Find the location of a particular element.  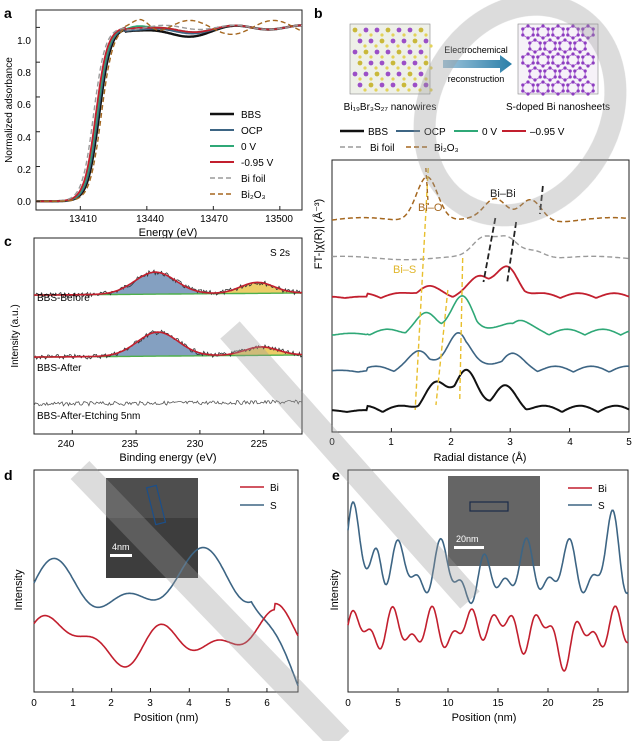

panel-d-frame is located at coordinates (166, 581).